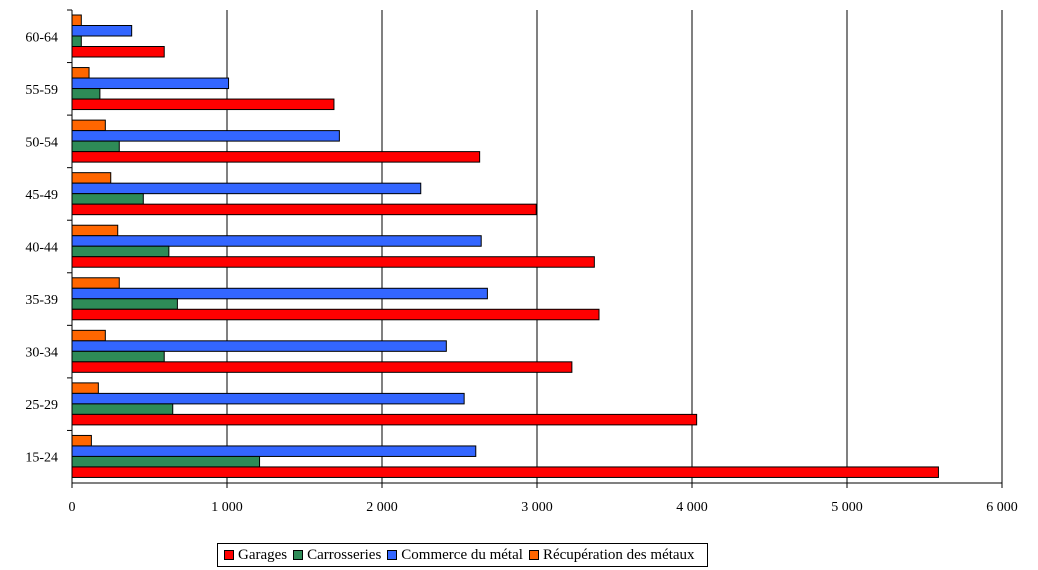 This screenshot has height=570, width=1038. Describe the element at coordinates (41, 405) in the screenshot. I see `y-tick-label: 25-29` at that location.